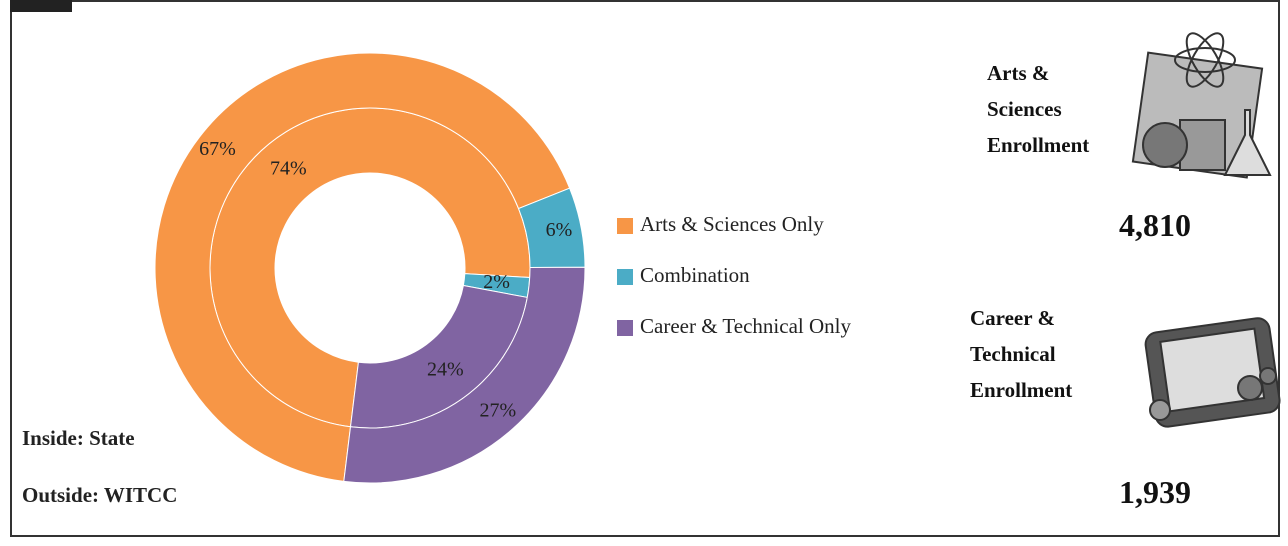 The height and width of the screenshot is (546, 1288). What do you see at coordinates (497, 411) in the screenshot?
I see `data-label: 27%` at bounding box center [497, 411].